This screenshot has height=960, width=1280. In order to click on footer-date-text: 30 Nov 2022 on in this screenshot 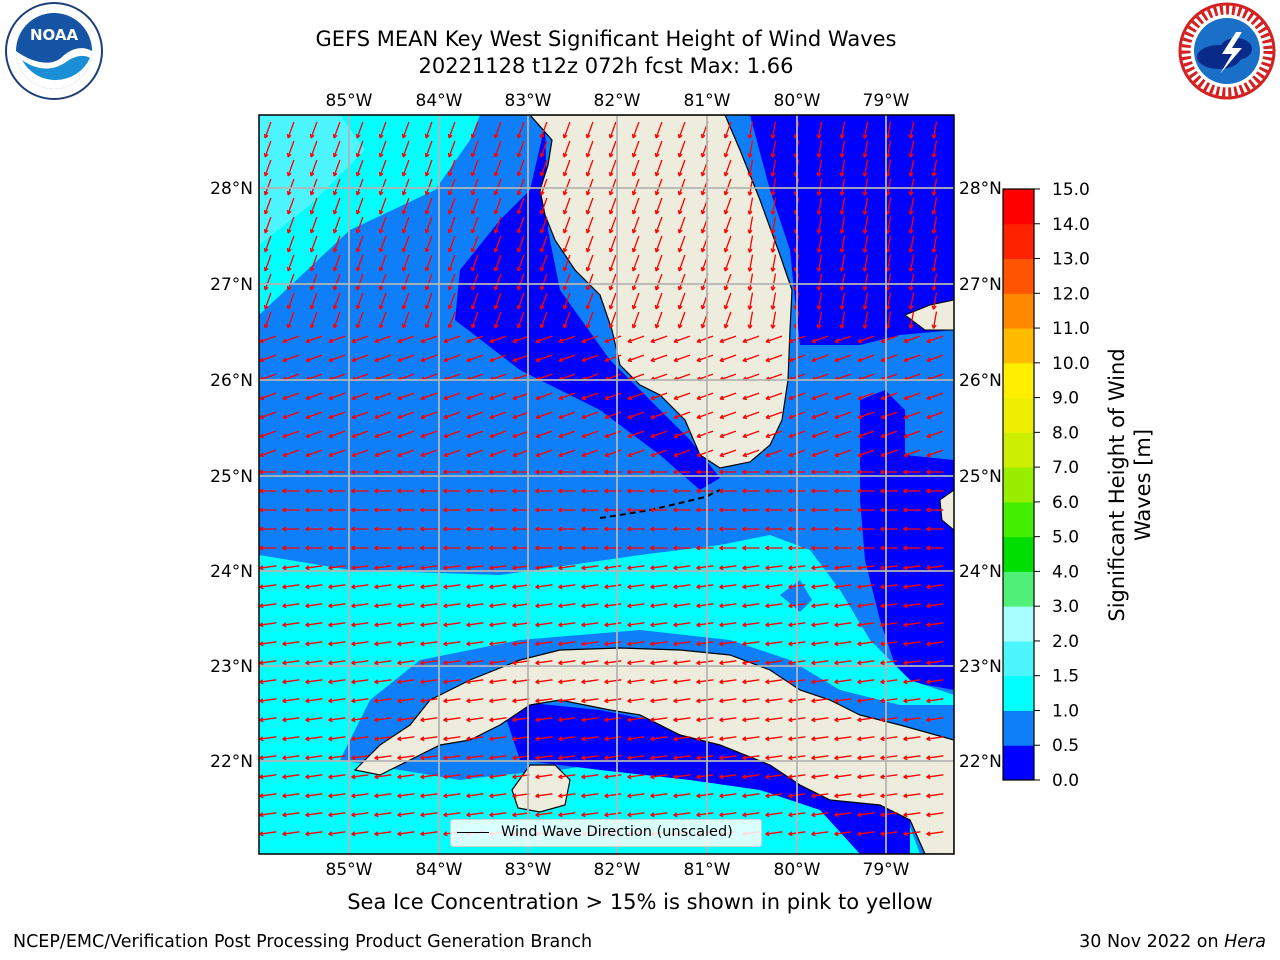, I will do `click(1152, 942)`.